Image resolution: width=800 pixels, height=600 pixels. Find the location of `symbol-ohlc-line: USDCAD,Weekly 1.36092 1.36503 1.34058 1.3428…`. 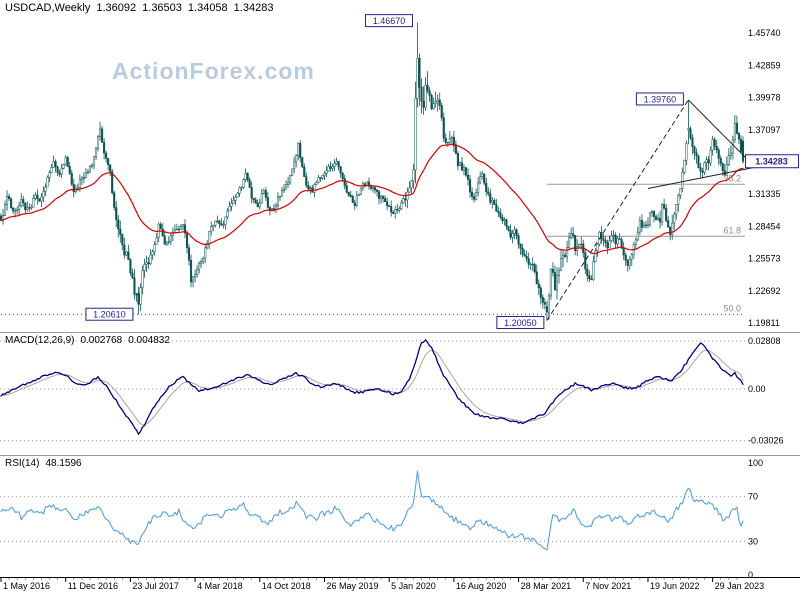

symbol-ohlc-line: USDCAD,Weekly 1.36092 1.36503 1.34058 1.3428… is located at coordinates (142, 8).